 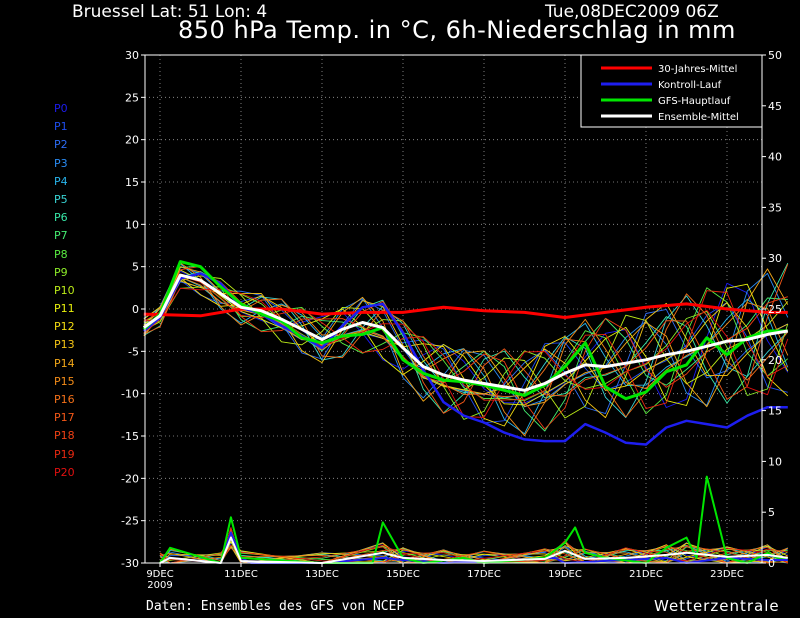 What do you see at coordinates (775, 411) in the screenshot?
I see `y-right-tick-label: 15` at bounding box center [775, 411].